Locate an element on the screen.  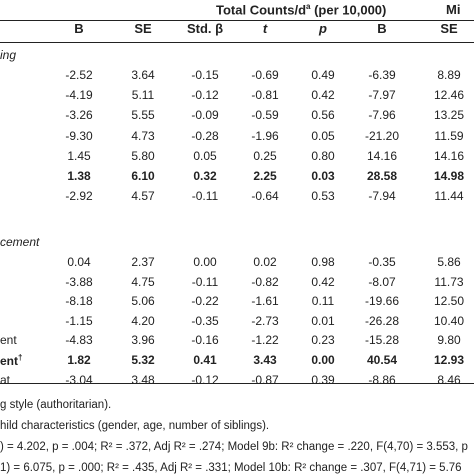
table-cell: -7.96 is located at coordinates (382, 115).